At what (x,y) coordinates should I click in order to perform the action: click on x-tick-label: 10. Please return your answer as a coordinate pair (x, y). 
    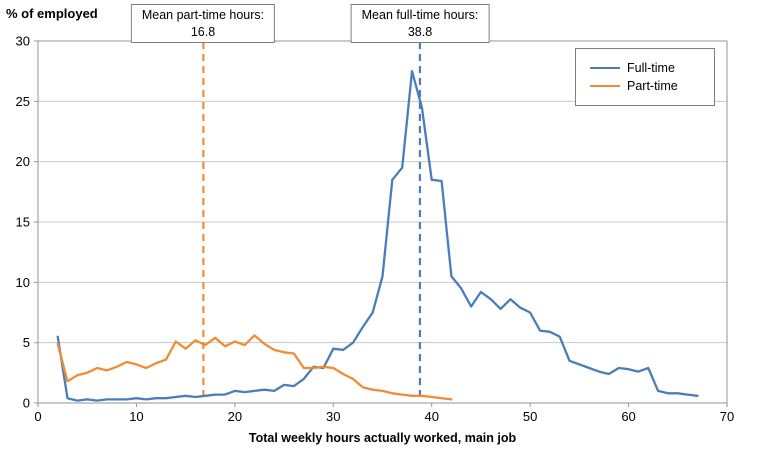
    Looking at the image, I should click on (136, 416).